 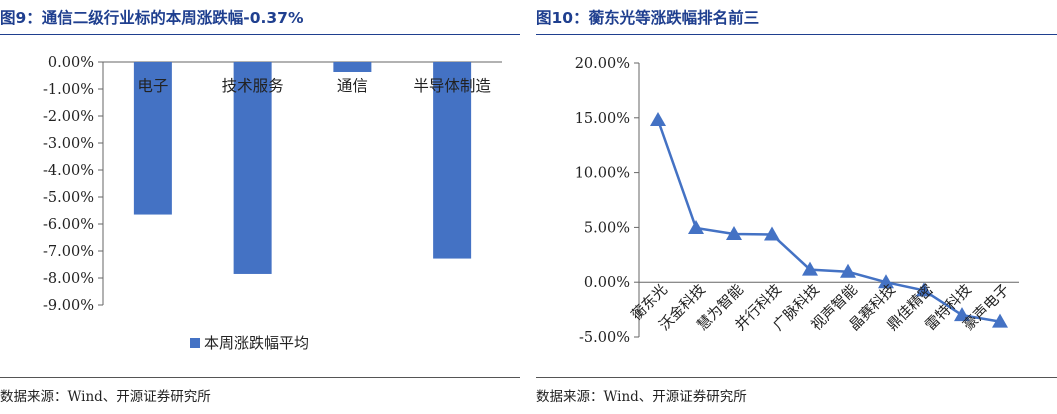 What do you see at coordinates (607, 228) in the screenshot?
I see `y-tick-label: 5.00%` at bounding box center [607, 228].